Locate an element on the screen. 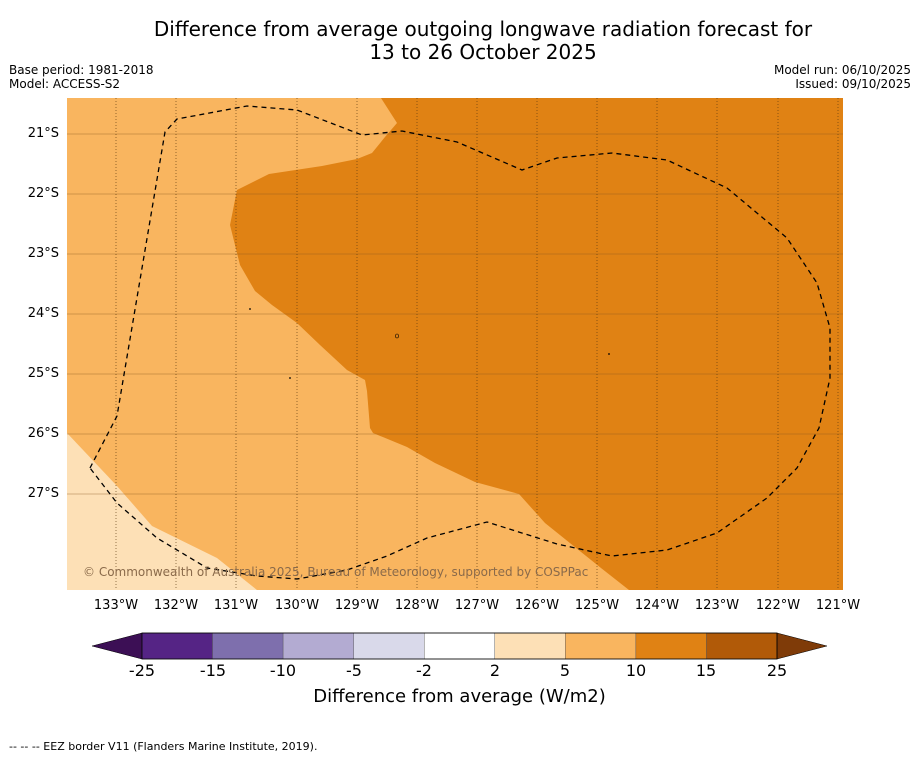 The image size is (919, 758). colorbar-extend-low is located at coordinates (117, 646).